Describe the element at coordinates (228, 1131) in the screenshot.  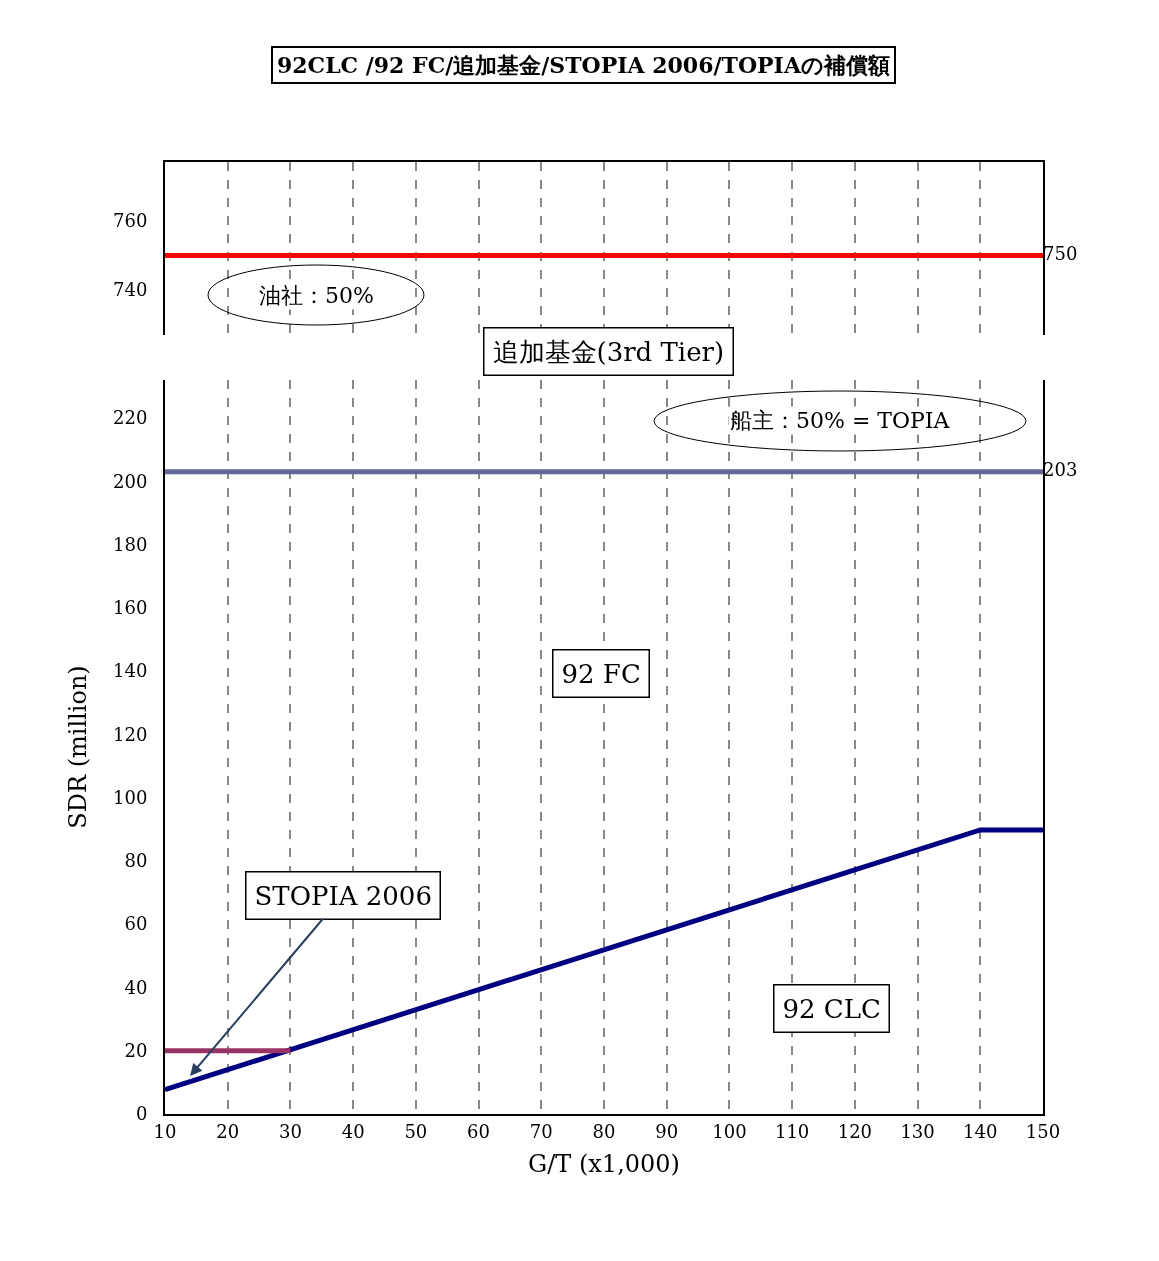
I see `x-tick-label: 20` at that location.